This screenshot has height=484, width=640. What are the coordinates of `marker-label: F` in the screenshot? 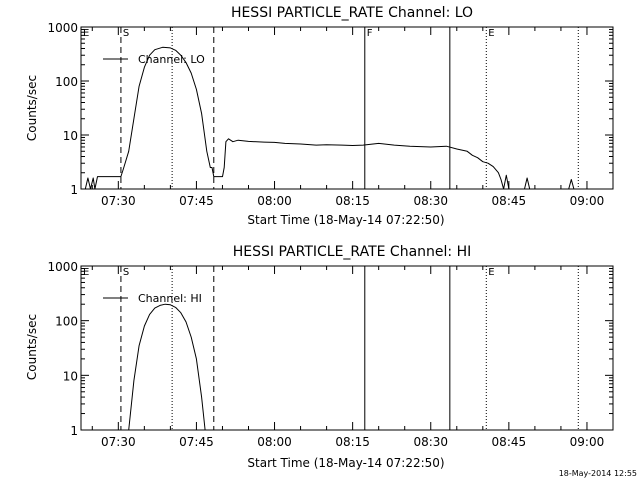 It's located at (370, 33).